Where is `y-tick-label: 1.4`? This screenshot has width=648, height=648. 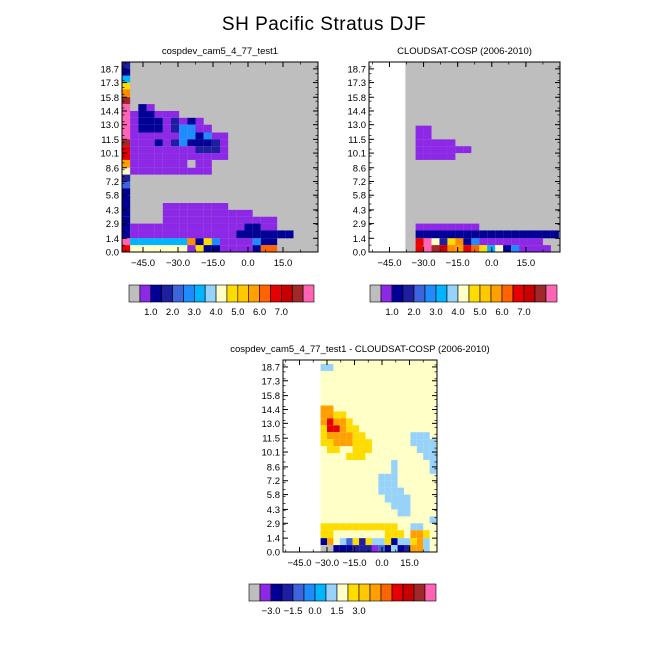
y-tick-label: 1.4 is located at coordinates (359, 239).